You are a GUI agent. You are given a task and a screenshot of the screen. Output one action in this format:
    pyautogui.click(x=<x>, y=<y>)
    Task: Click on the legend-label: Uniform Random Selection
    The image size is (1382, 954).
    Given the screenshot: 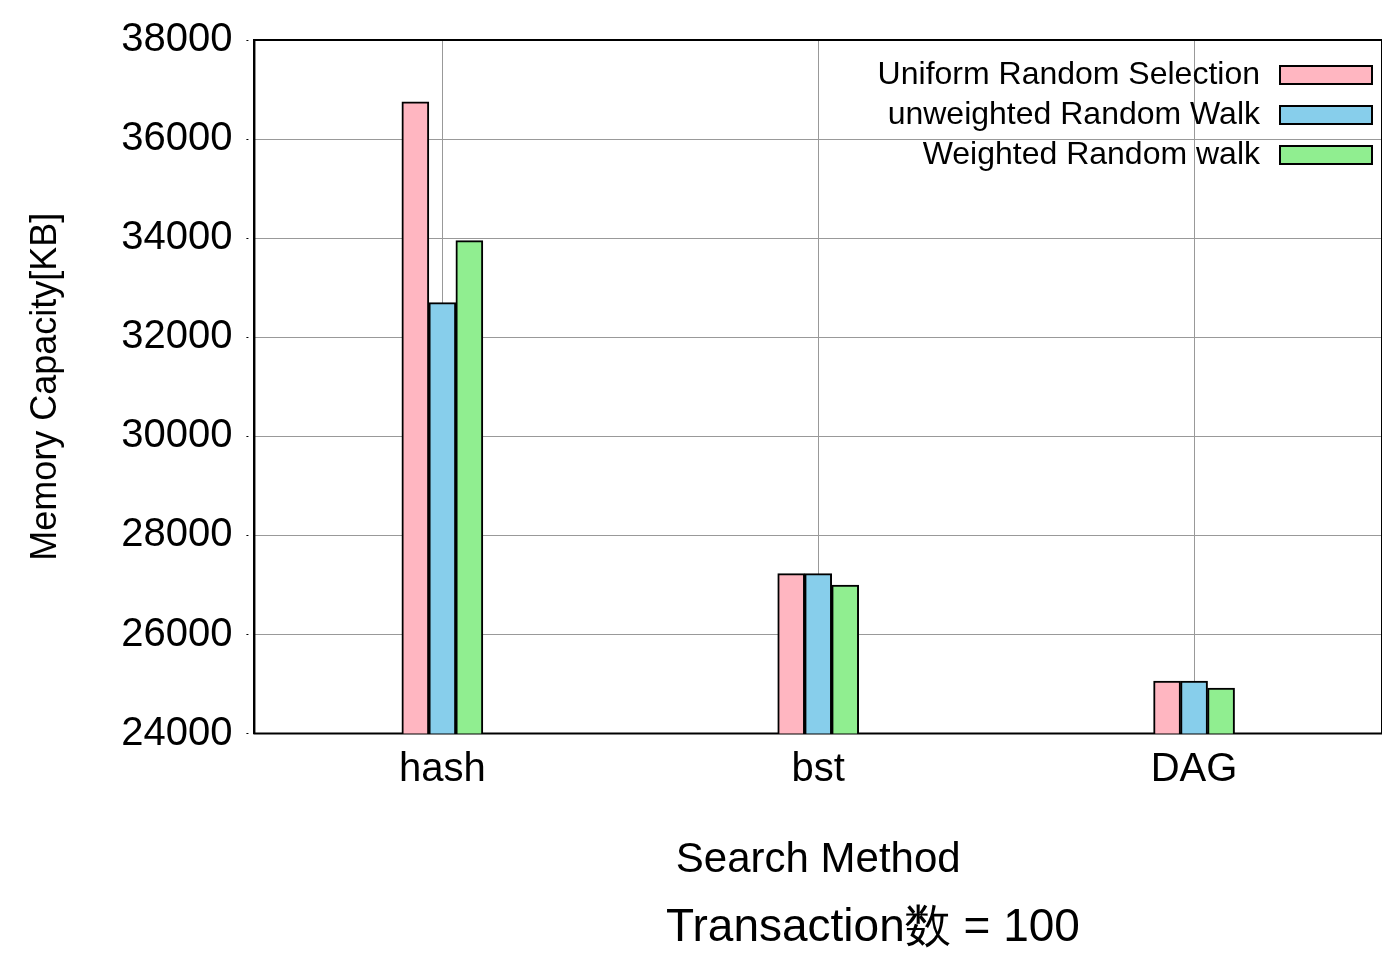 What is the action you would take?
    pyautogui.click(x=1068, y=72)
    